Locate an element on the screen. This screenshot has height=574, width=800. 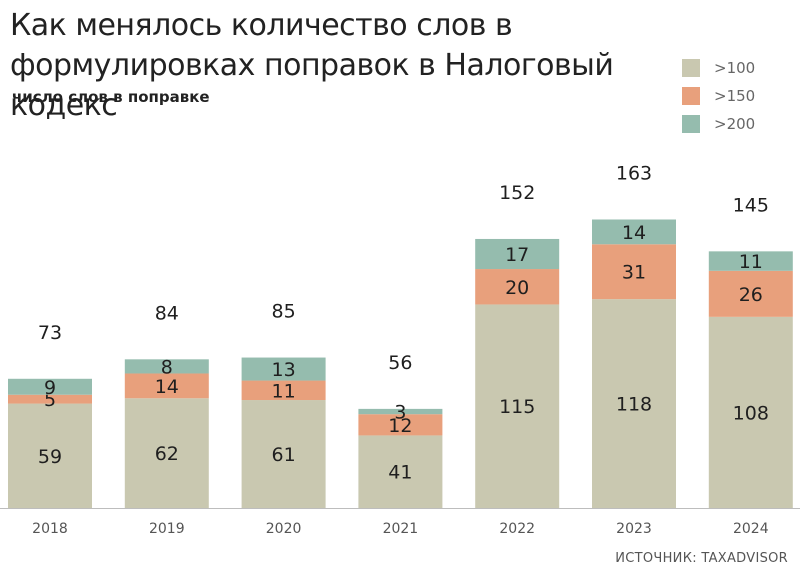
data-label: 108 is located at coordinates (751, 413).